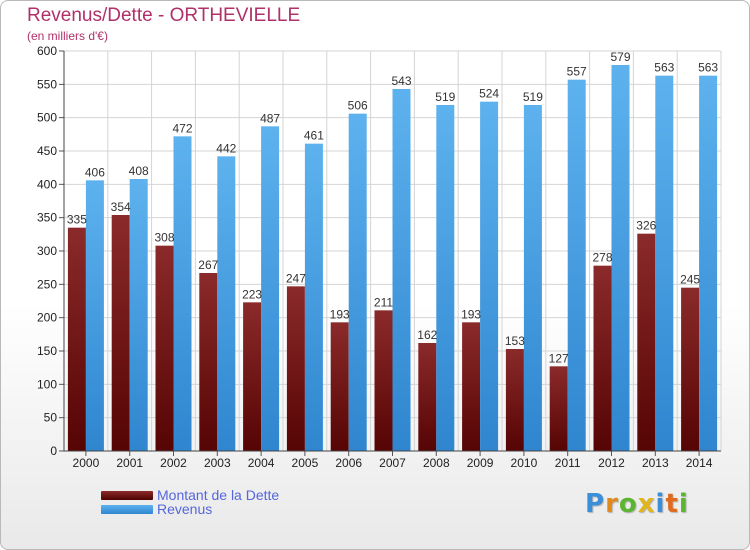  What do you see at coordinates (47, 284) in the screenshot?
I see `y-tick-label: 250` at bounding box center [47, 284].